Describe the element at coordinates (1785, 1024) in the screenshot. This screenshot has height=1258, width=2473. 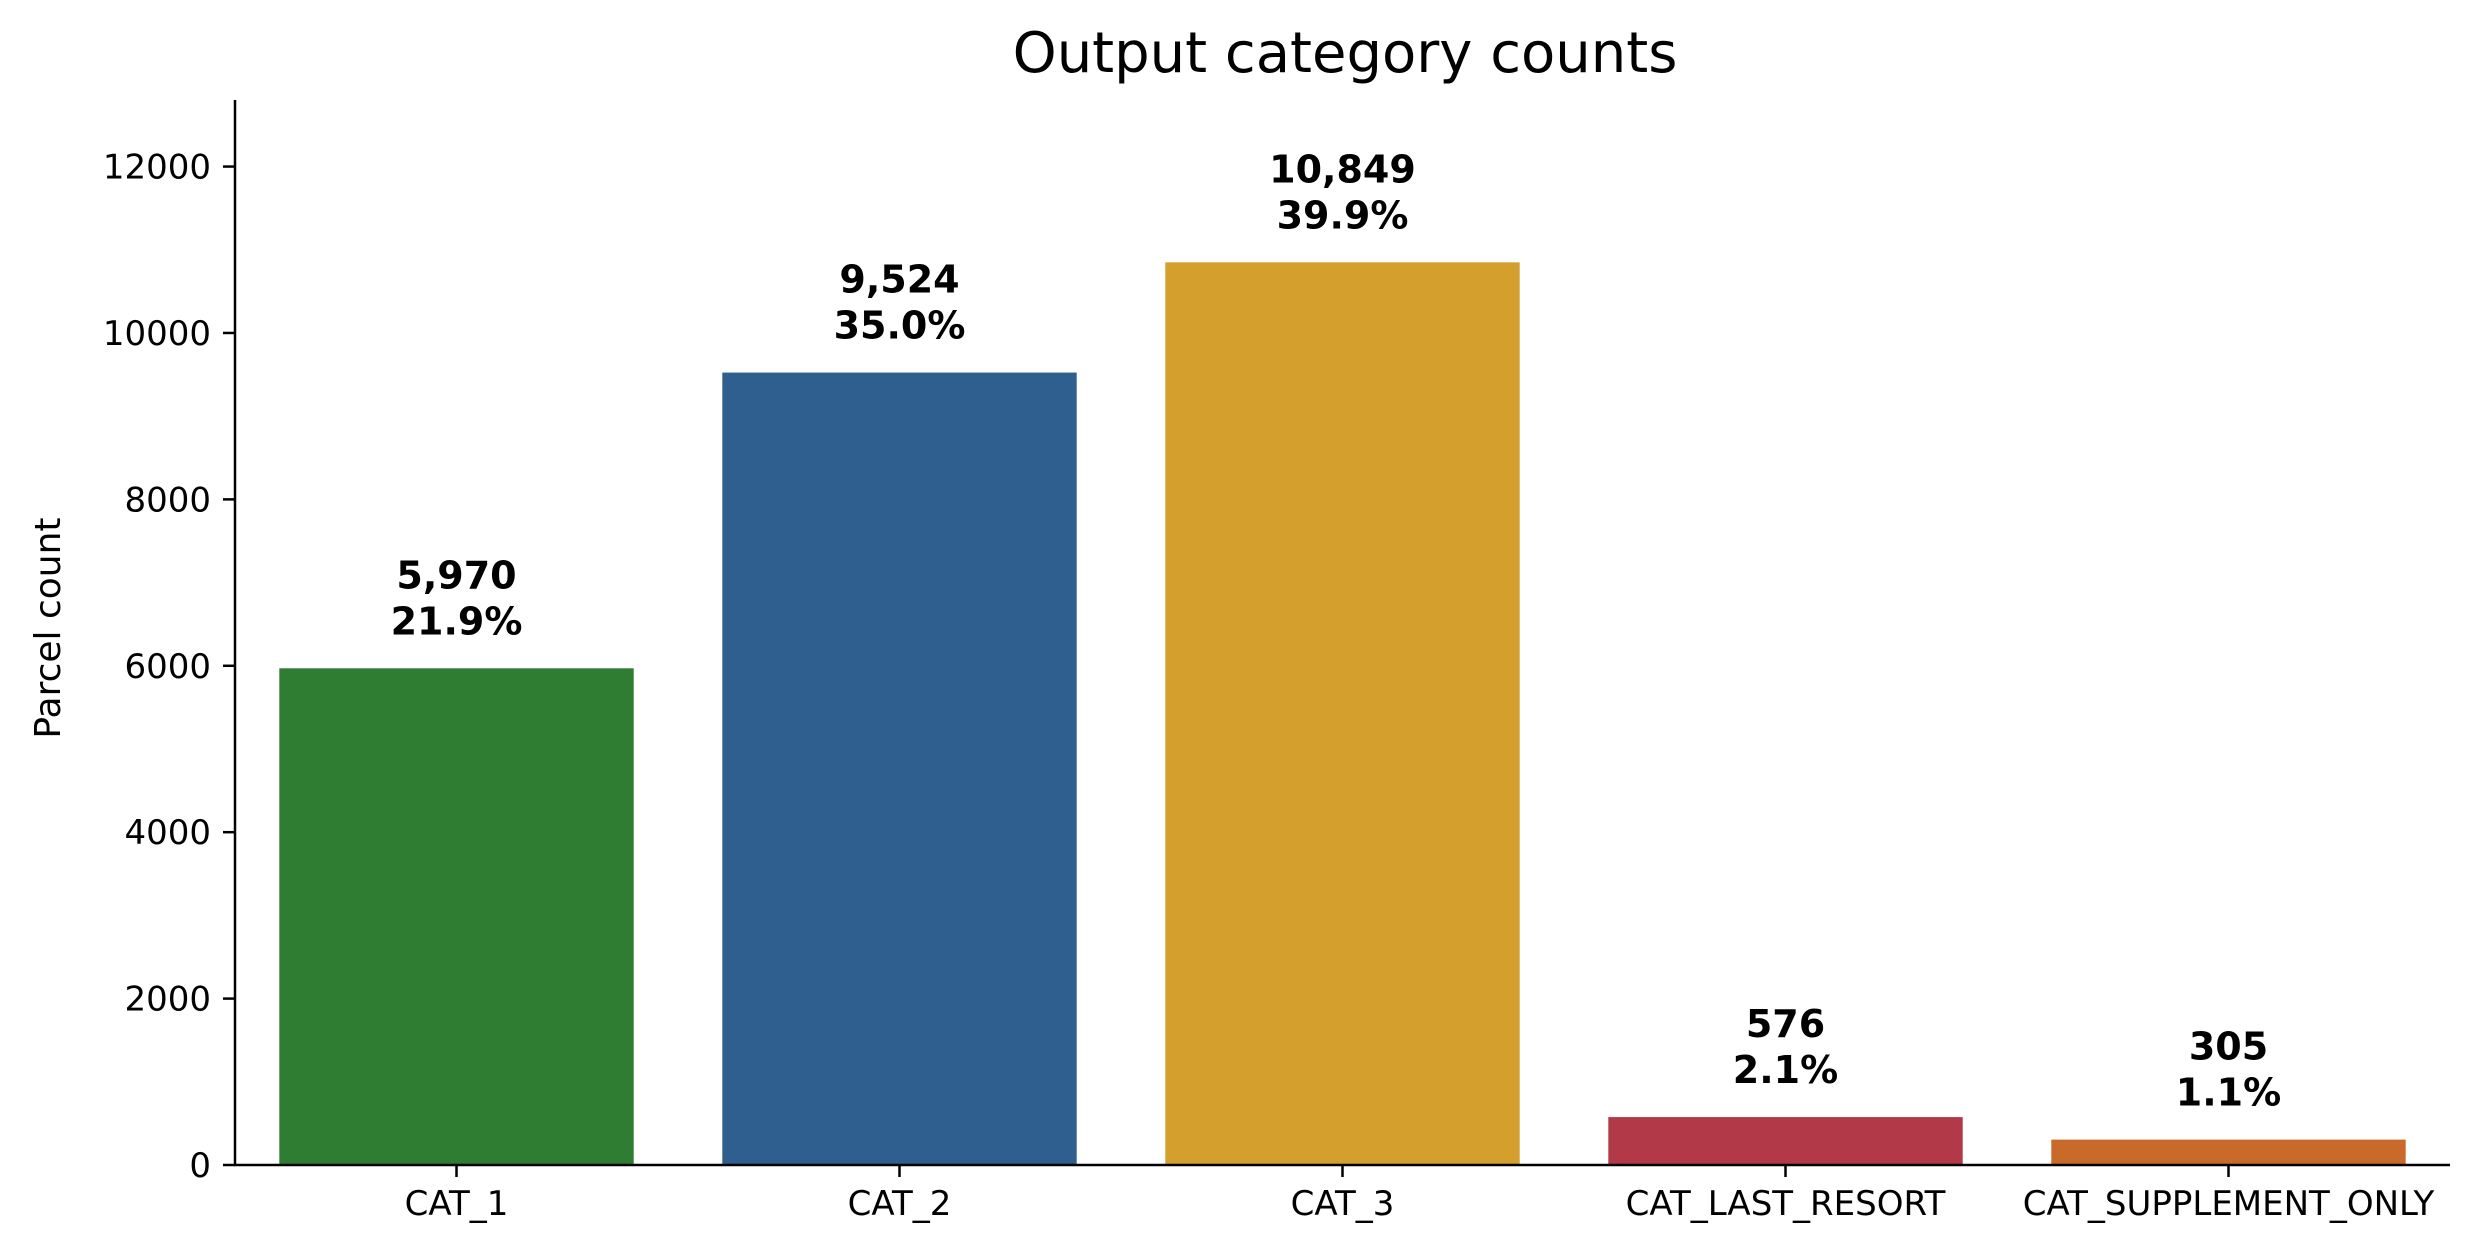
I see `bar-count-label: 576` at that location.